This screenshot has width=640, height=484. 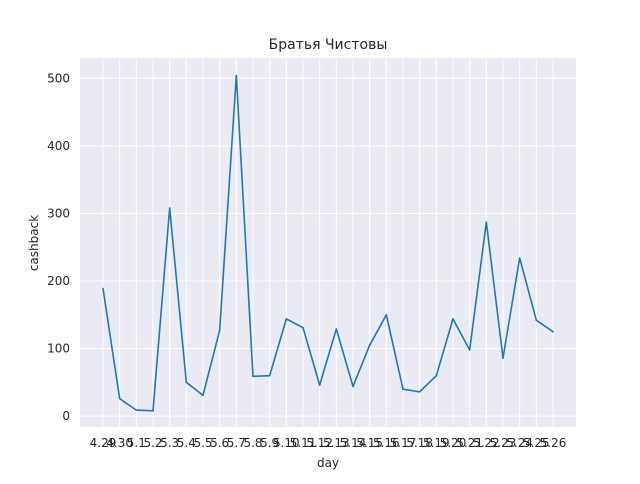 What do you see at coordinates (119, 398) in the screenshot?
I see `data-point-4.30` at bounding box center [119, 398].